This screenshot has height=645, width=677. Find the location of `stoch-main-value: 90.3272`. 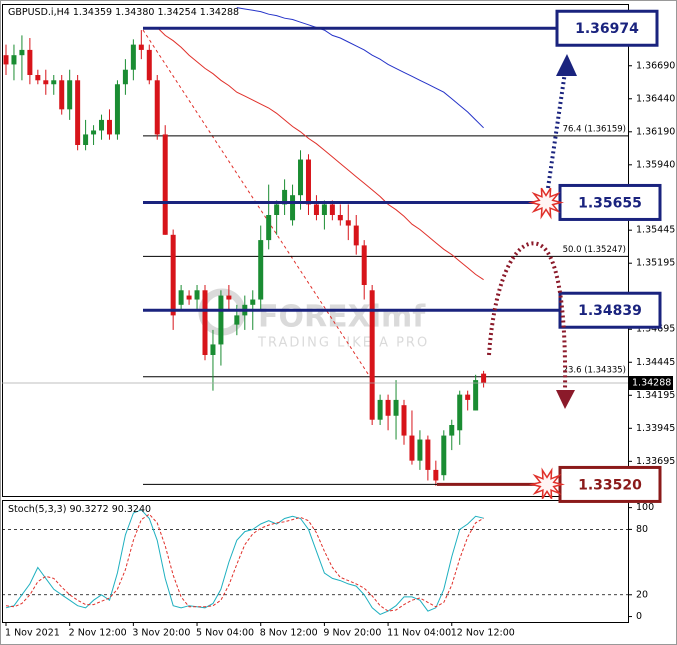

stoch-main-value: 90.3272 is located at coordinates (88, 509).